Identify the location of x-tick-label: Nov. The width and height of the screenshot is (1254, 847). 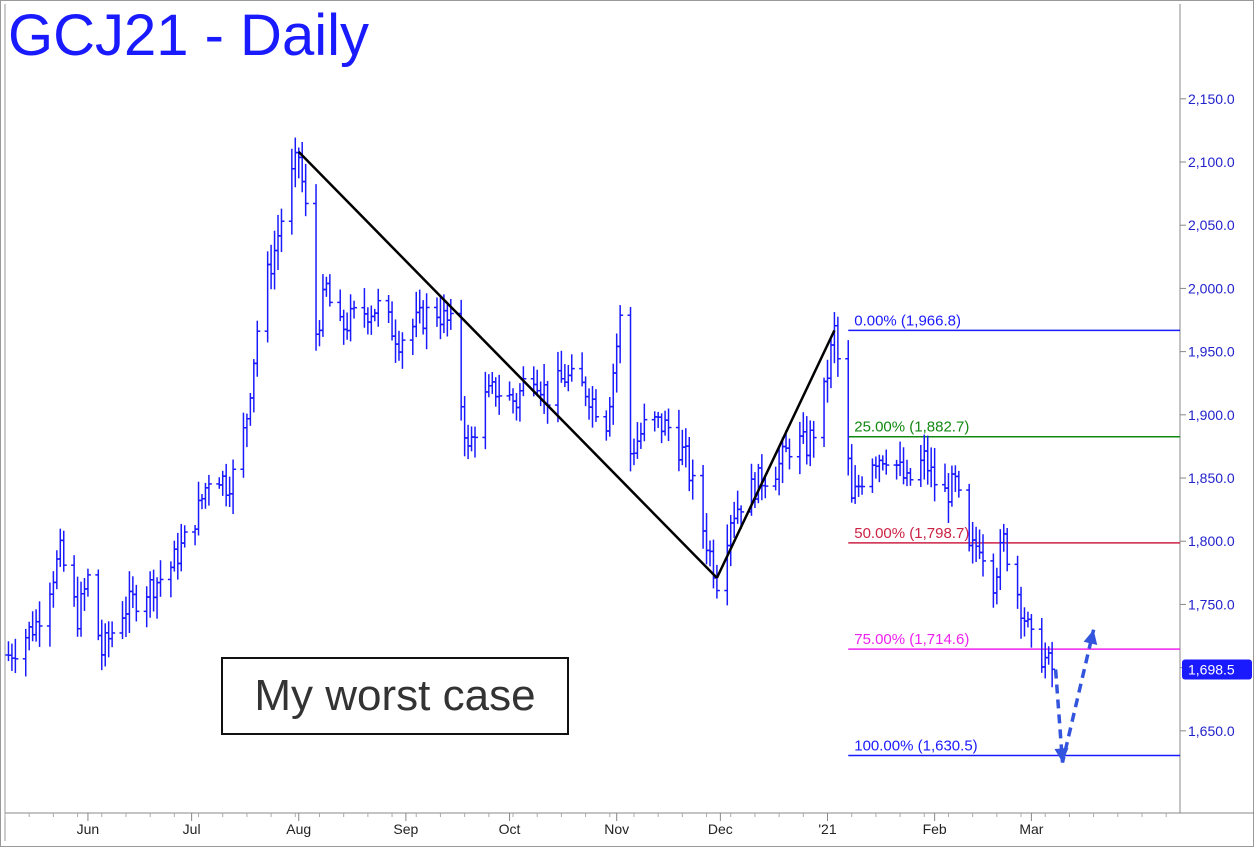
(616, 829).